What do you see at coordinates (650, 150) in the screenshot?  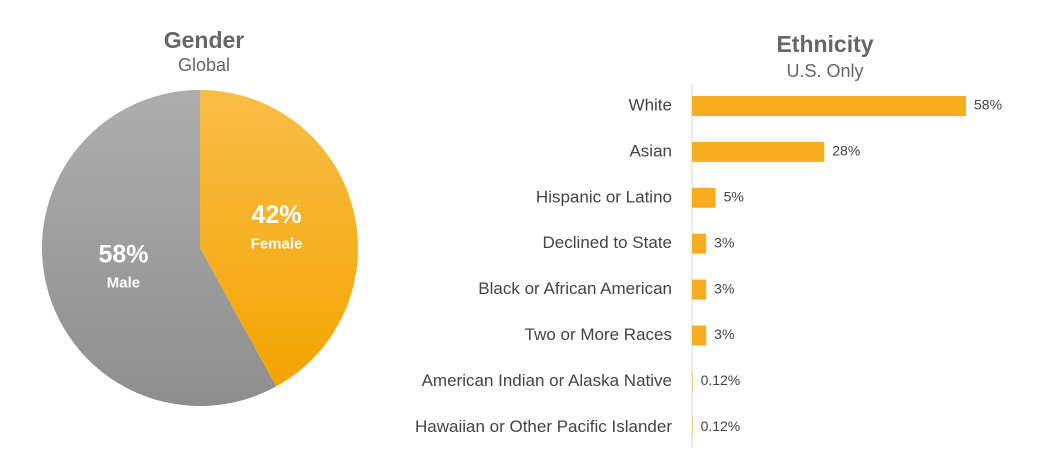 I see `category-label: Asian` at bounding box center [650, 150].